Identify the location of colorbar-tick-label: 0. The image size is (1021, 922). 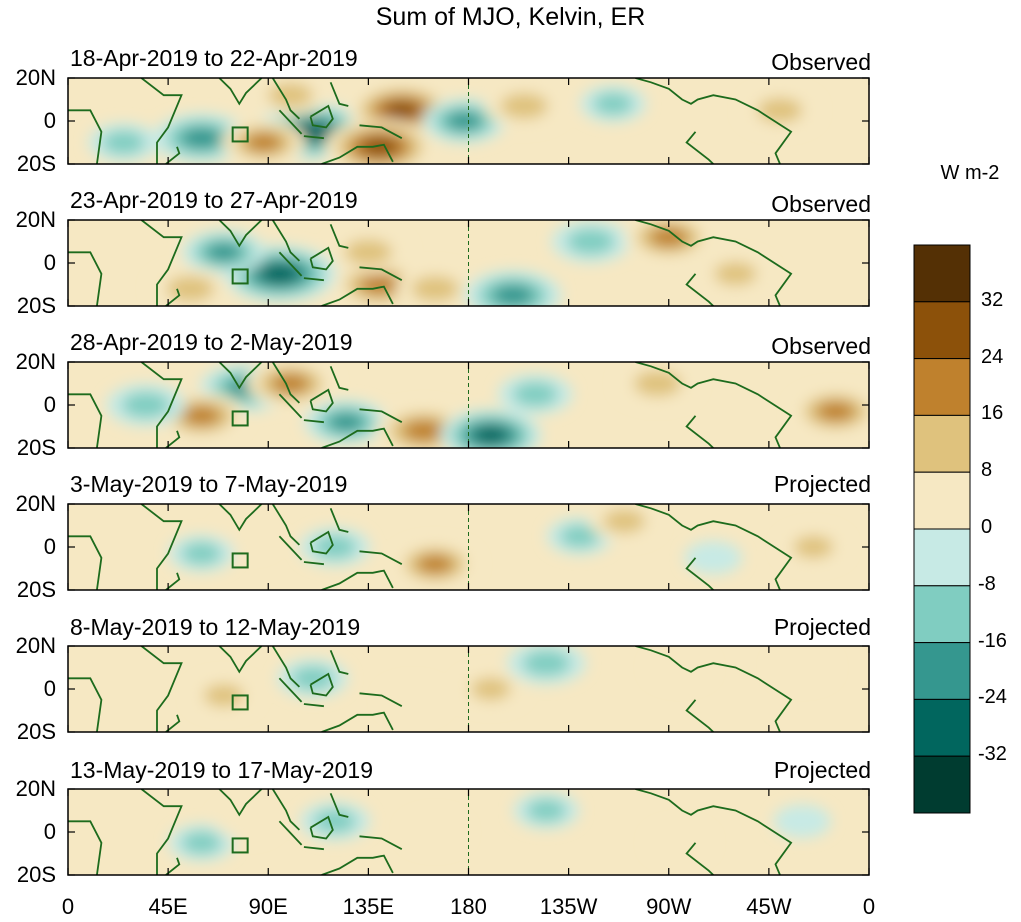
(987, 527).